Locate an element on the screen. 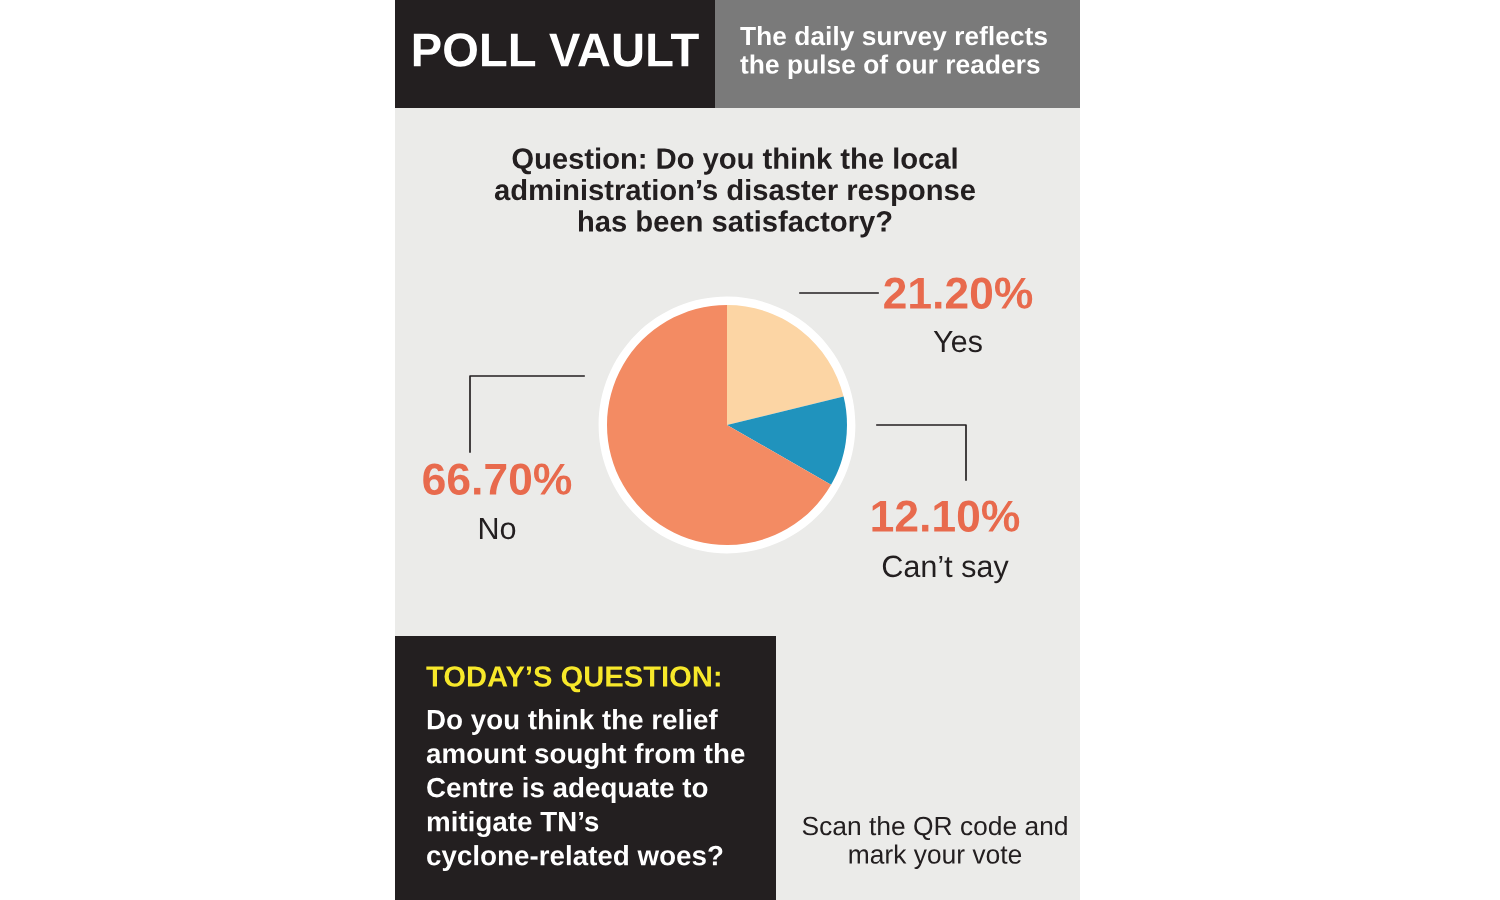  chart-title: POLL VAULT is located at coordinates (556, 50).